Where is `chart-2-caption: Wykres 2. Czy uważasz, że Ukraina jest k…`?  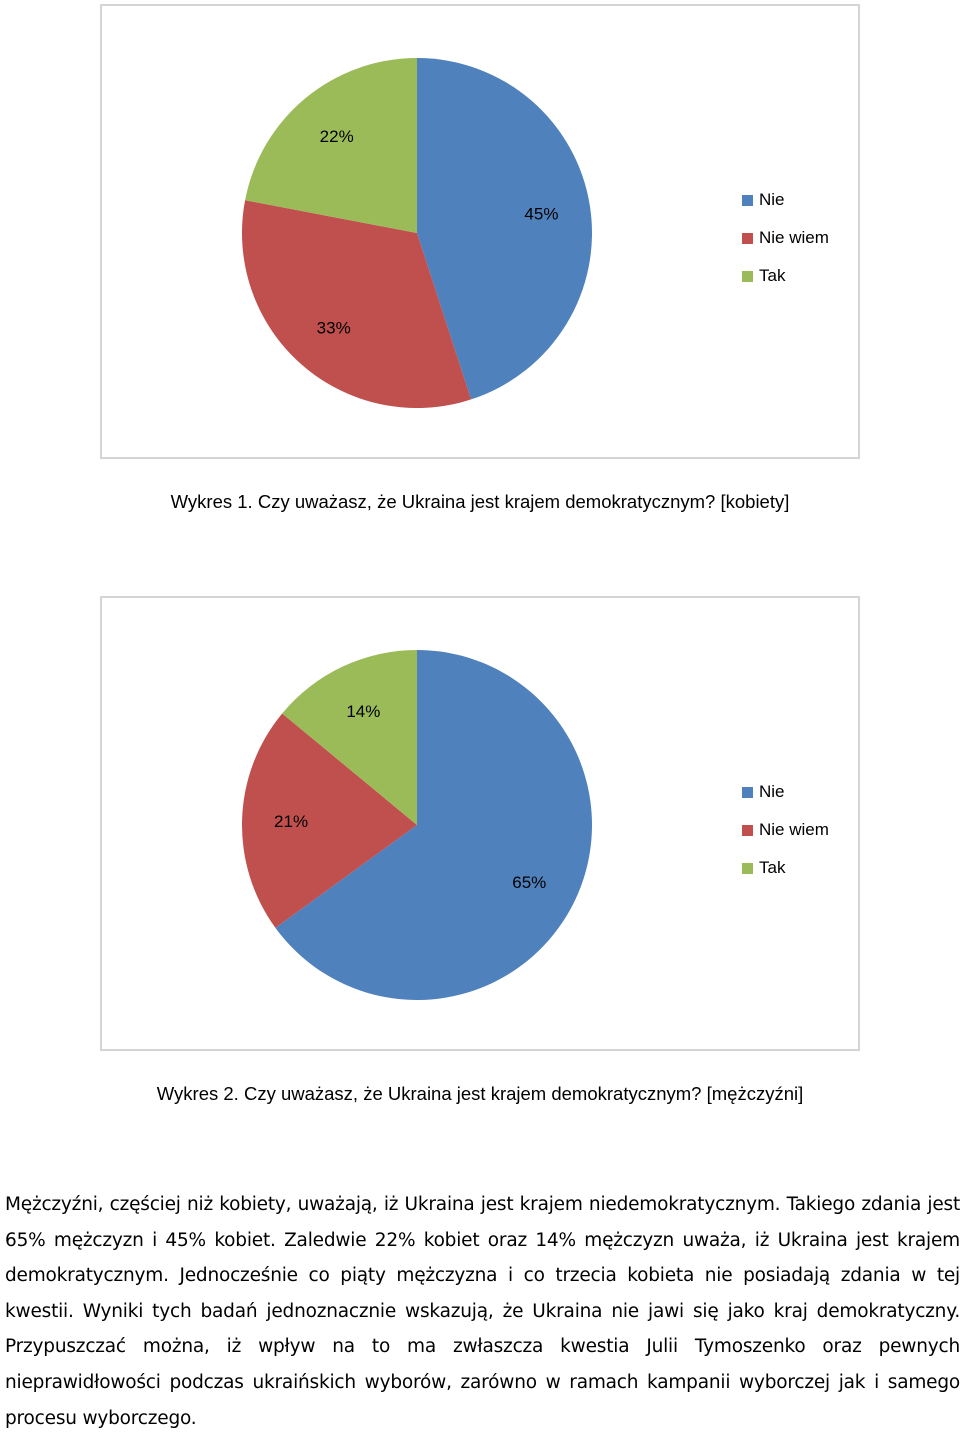 chart-2-caption: Wykres 2. Czy uważasz, że Ukraina jest k… is located at coordinates (480, 1093).